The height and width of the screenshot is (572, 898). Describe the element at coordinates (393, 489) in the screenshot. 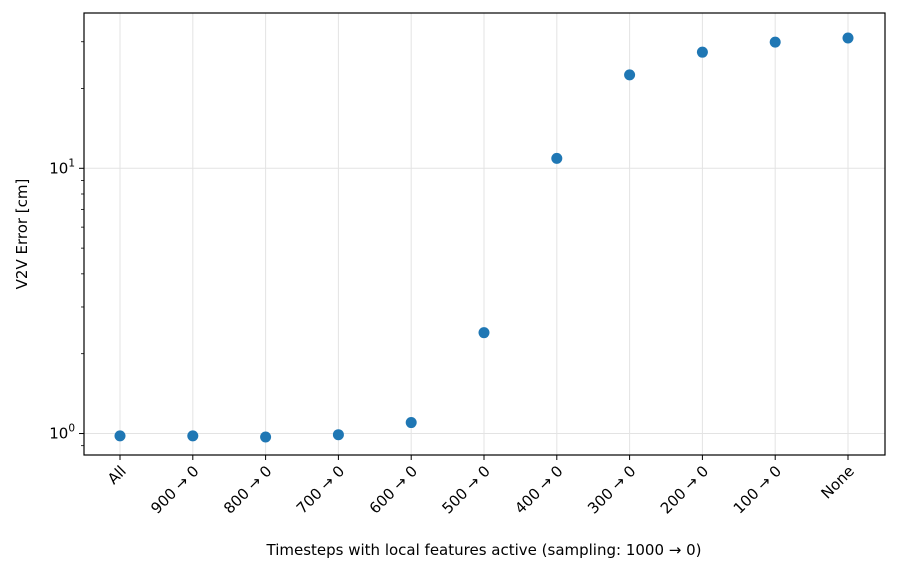

I see `x-tick-label: 600 → 0` at that location.